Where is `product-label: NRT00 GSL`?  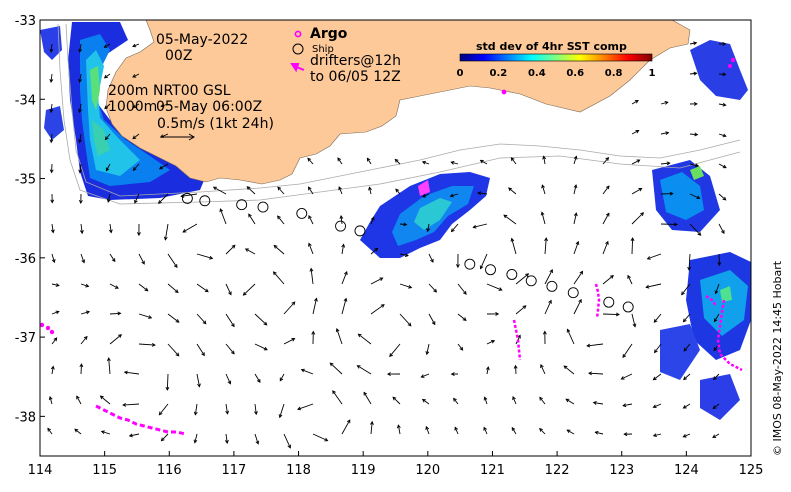 product-label: NRT00 GSL is located at coordinates (192, 91).